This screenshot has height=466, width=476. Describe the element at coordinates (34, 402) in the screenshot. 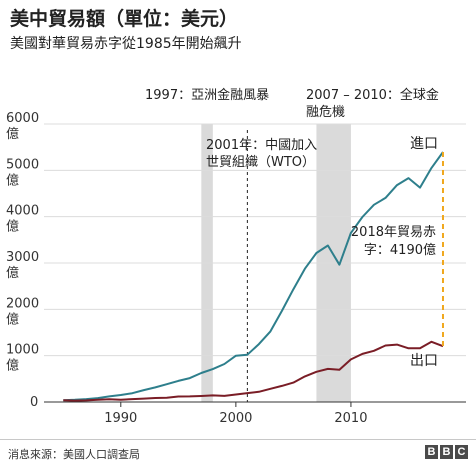

I see `y-tick-label: 0` at that location.